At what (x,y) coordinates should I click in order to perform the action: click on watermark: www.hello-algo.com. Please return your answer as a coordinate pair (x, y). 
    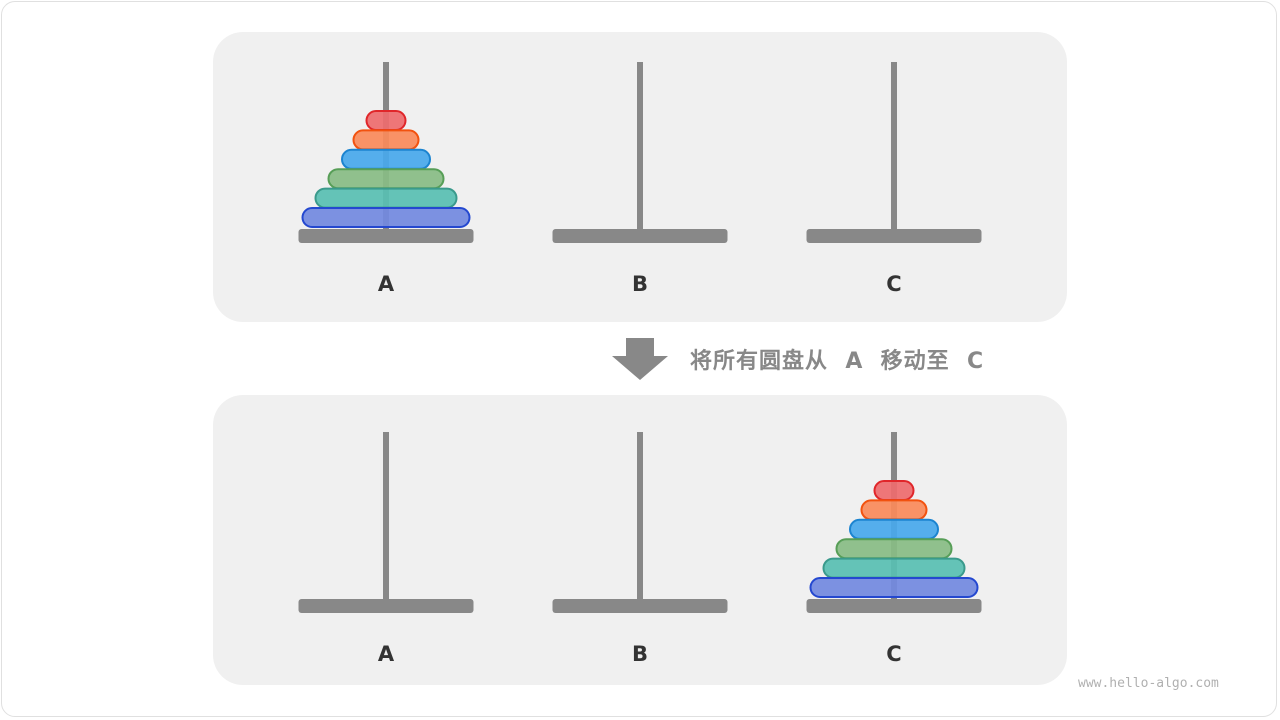
    Looking at the image, I should click on (1148, 683).